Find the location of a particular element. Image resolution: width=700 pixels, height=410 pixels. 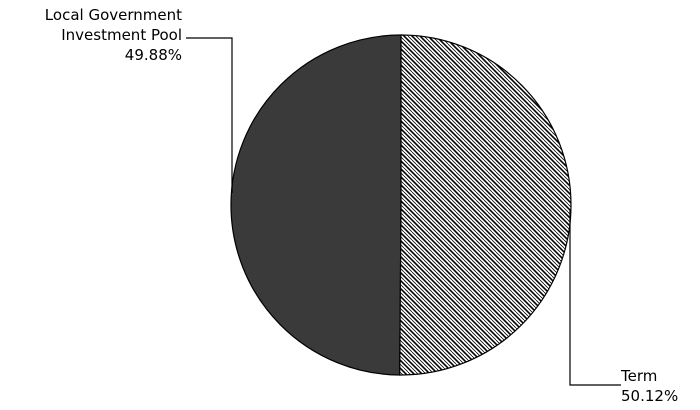

label-lgip-line2: Investment Pool is located at coordinates (121, 35).